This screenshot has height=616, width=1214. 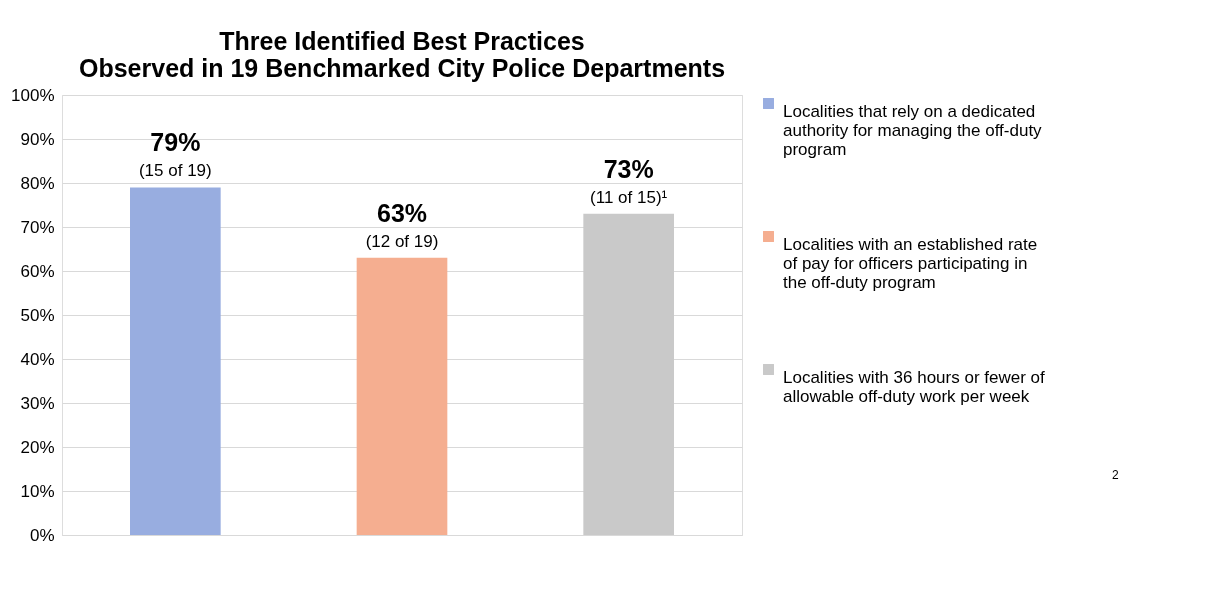 I want to click on y-tick-label: 80%, so click(x=37, y=183).